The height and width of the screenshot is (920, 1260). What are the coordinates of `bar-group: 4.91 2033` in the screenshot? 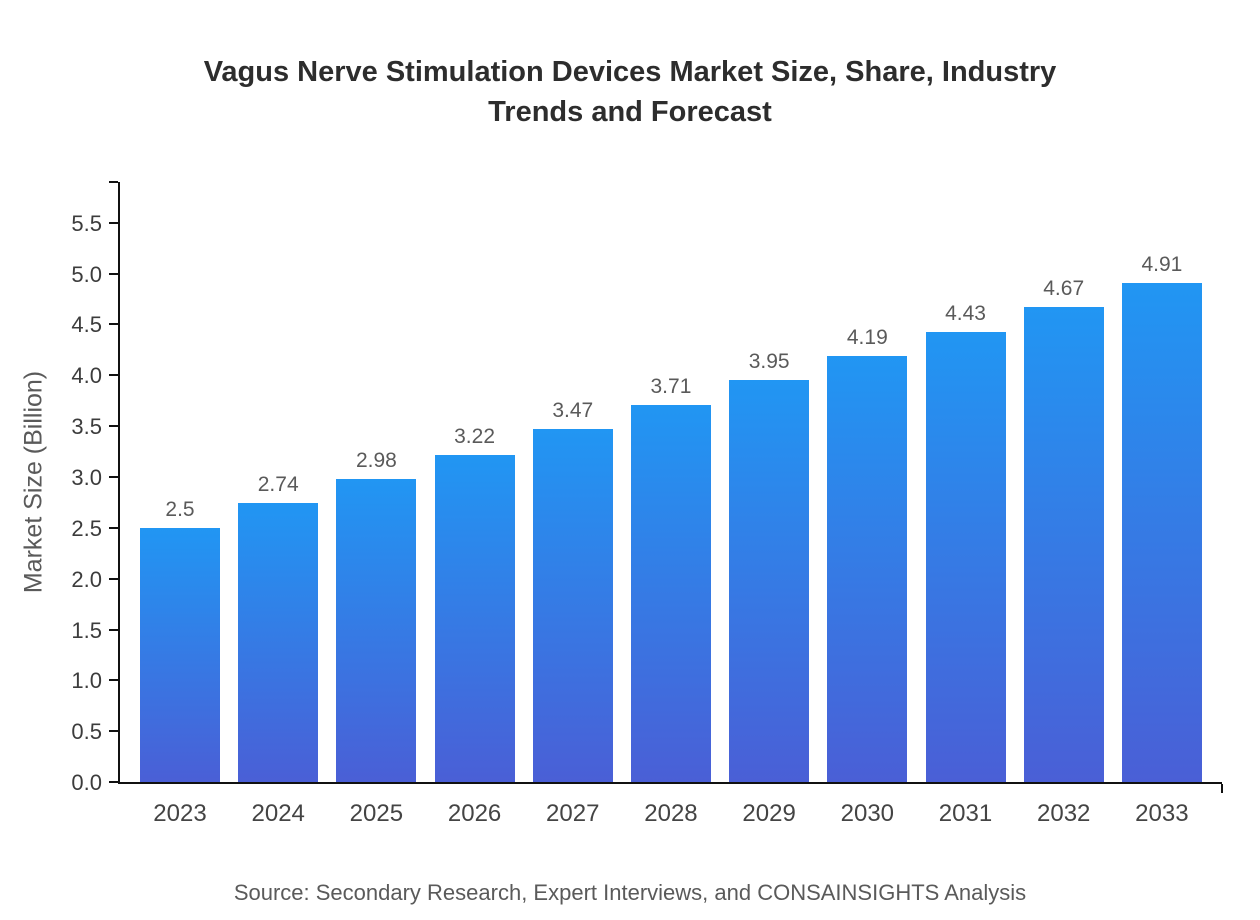 It's located at (1161, 539).